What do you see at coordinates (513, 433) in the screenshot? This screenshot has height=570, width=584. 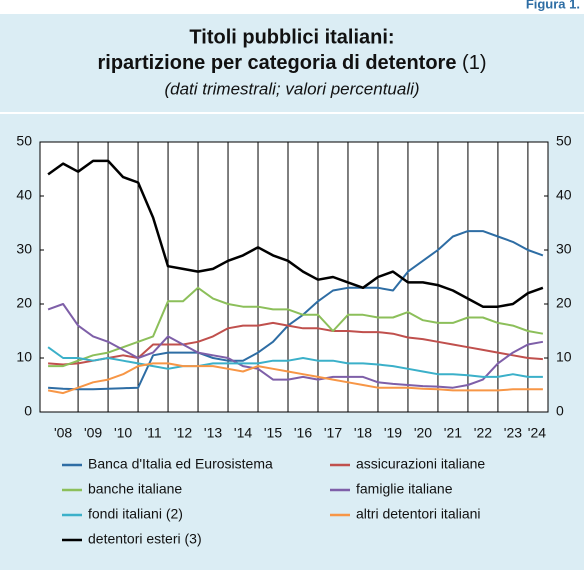 I see `x-tick-label: '23` at bounding box center [513, 433].